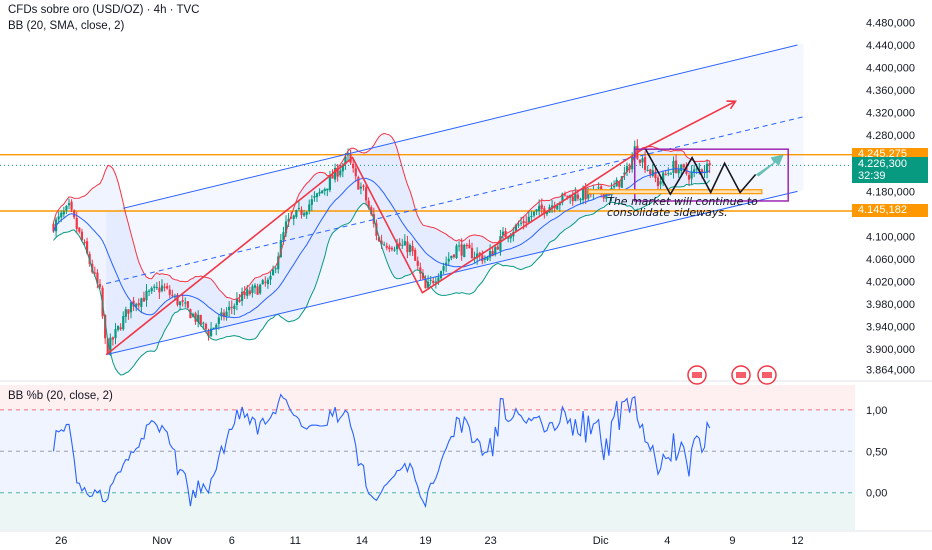  What do you see at coordinates (769, 165) in the screenshot?
I see `breakout-arrow-icon` at bounding box center [769, 165].